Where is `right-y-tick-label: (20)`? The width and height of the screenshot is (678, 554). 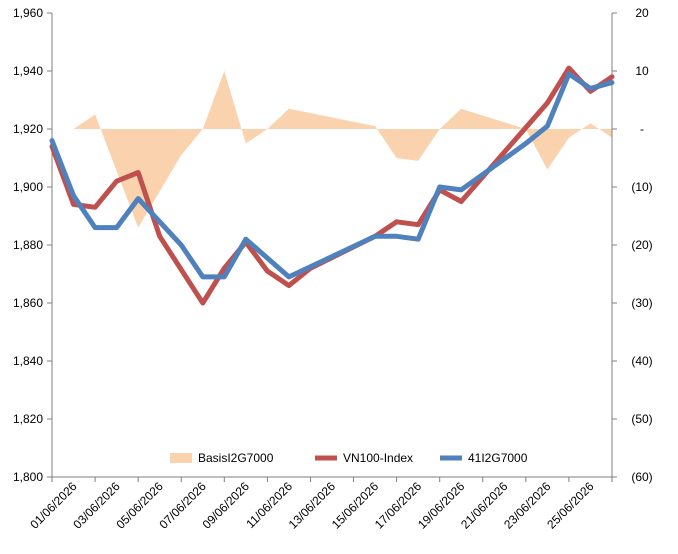 right-y-tick-label: (20) is located at coordinates (641, 245).